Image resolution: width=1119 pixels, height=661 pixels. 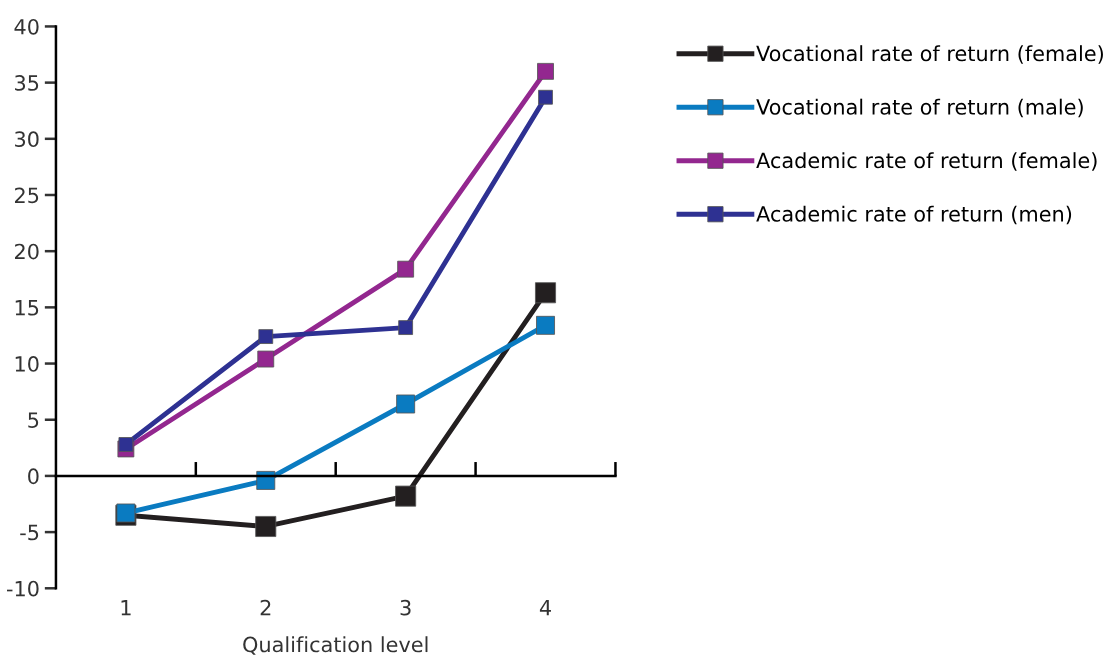 I want to click on legend-label: Vocational rate of return (female), so click(x=929, y=54).